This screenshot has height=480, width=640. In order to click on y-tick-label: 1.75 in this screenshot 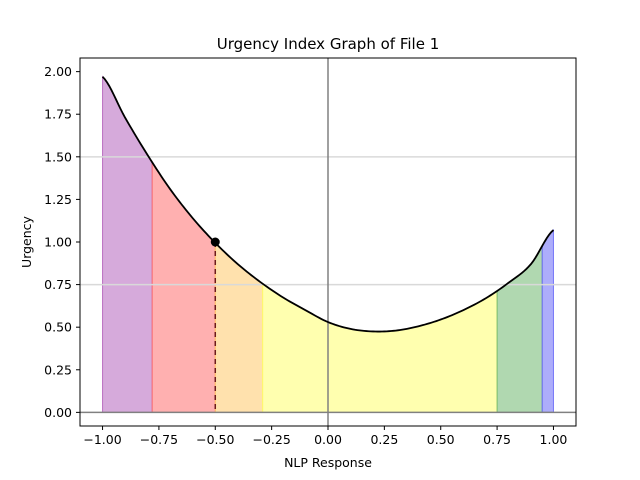, I will do `click(58, 114)`.